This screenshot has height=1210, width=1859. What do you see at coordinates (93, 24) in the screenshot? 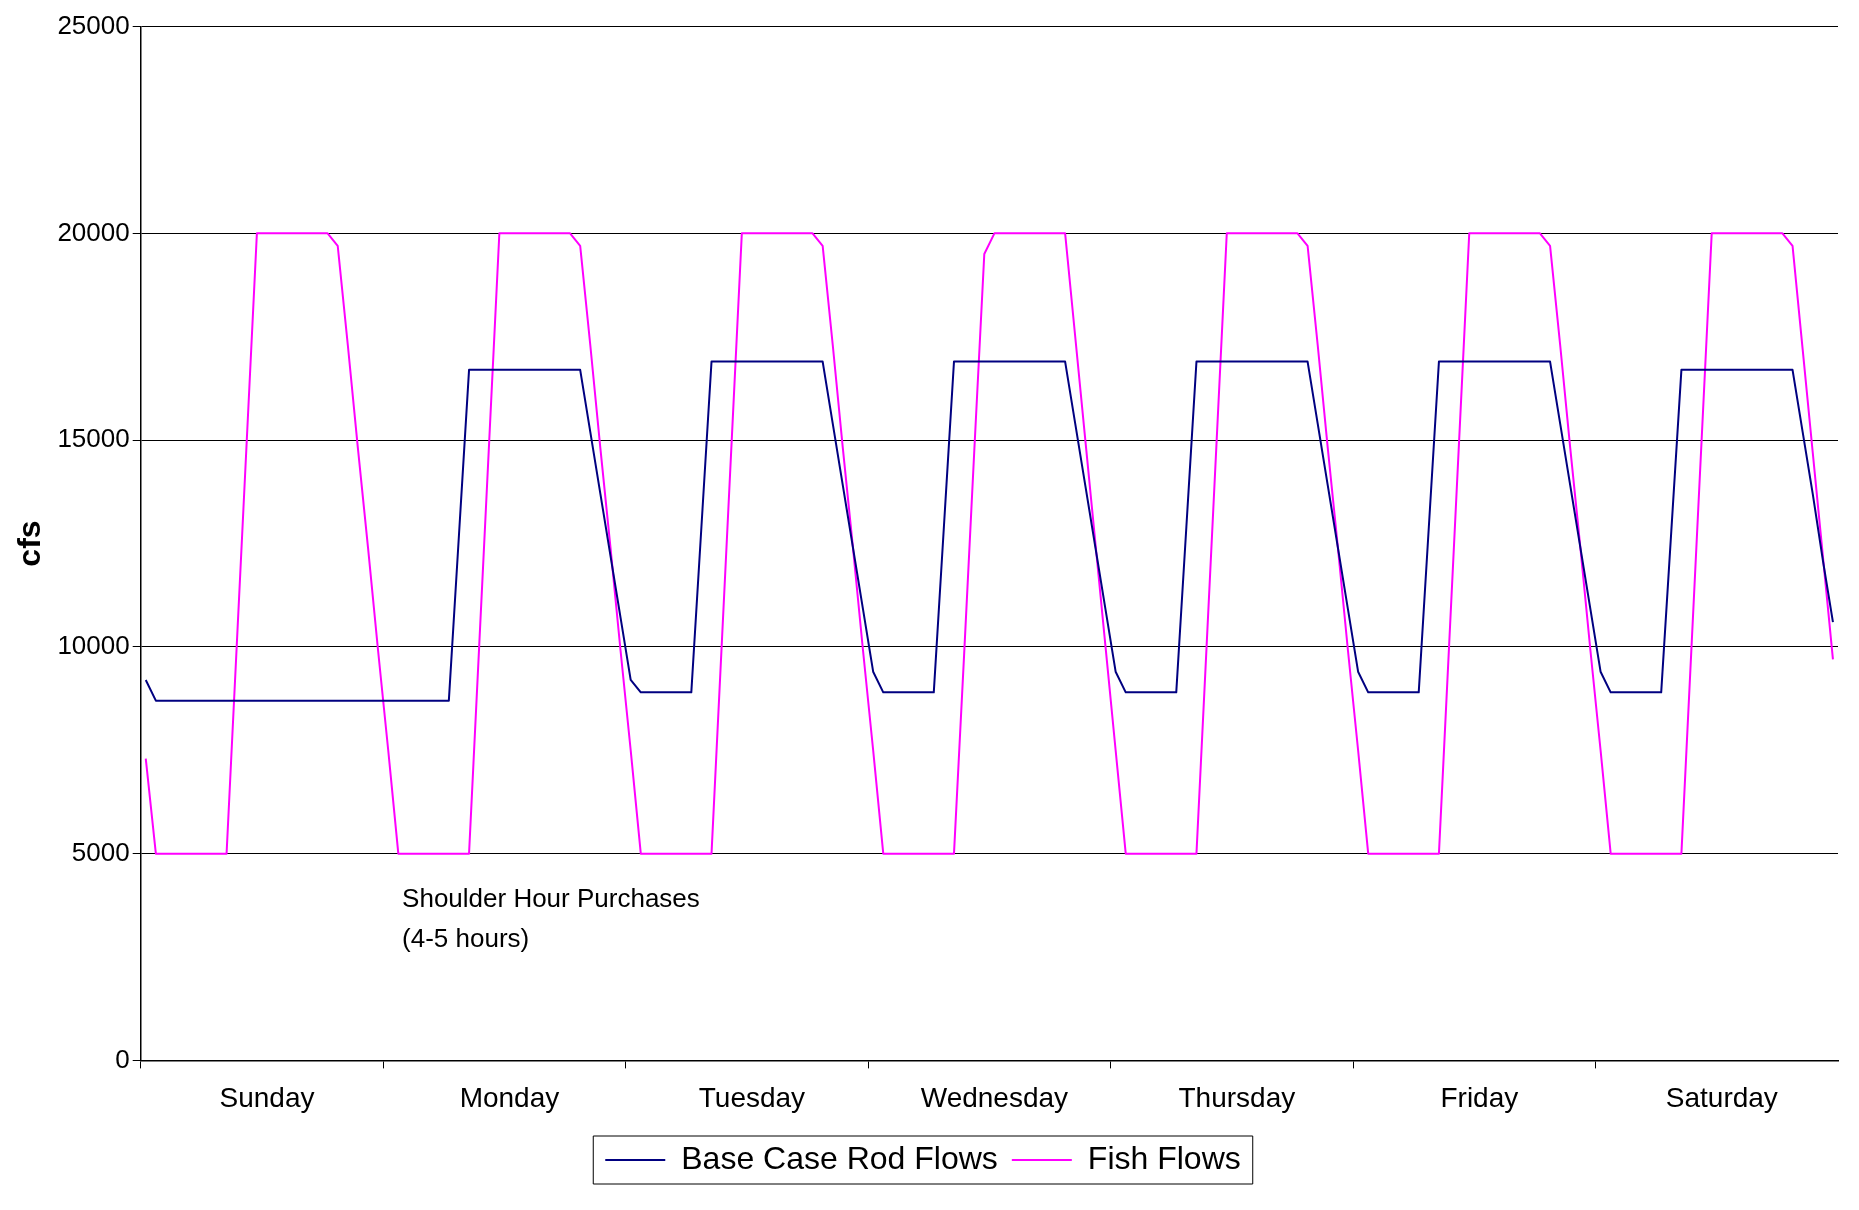
I see `y-tick-label: 25000` at bounding box center [93, 24].